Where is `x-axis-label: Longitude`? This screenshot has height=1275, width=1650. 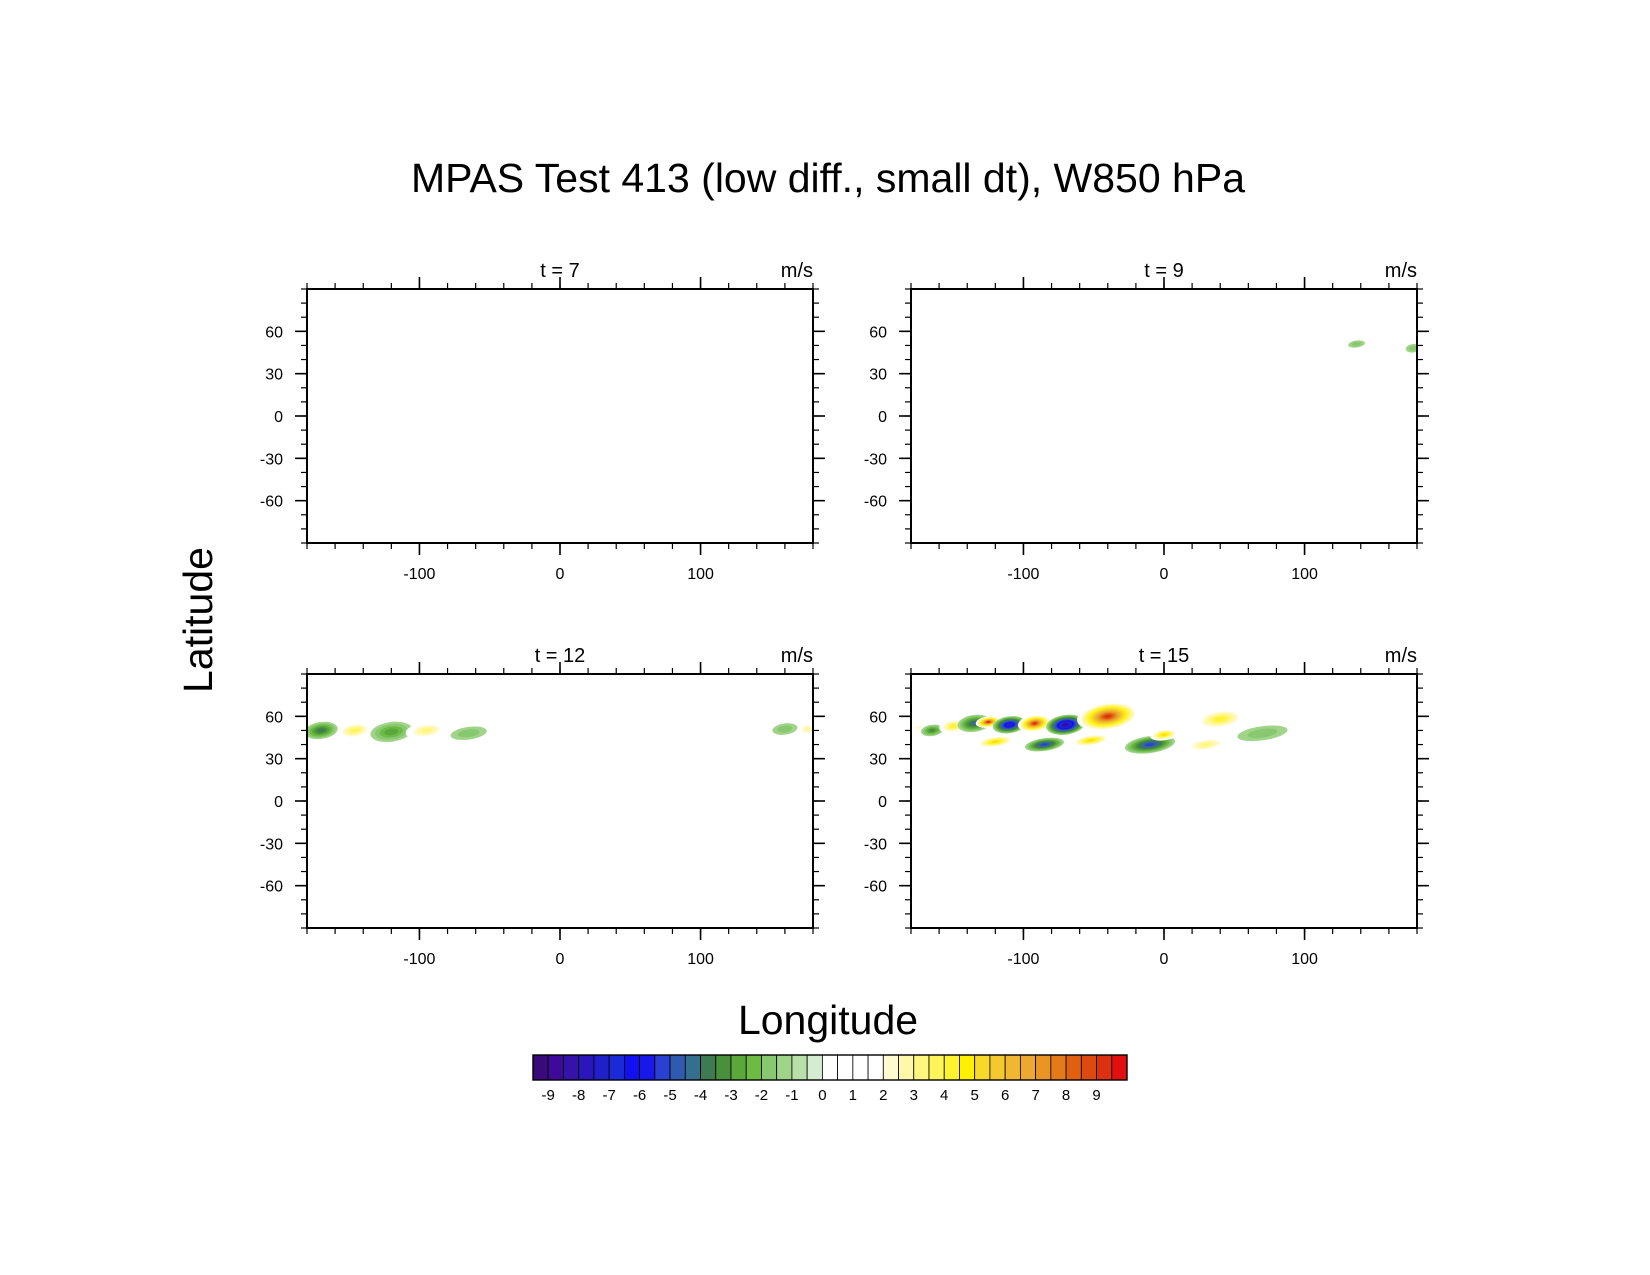
x-axis-label: Longitude is located at coordinates (828, 1020).